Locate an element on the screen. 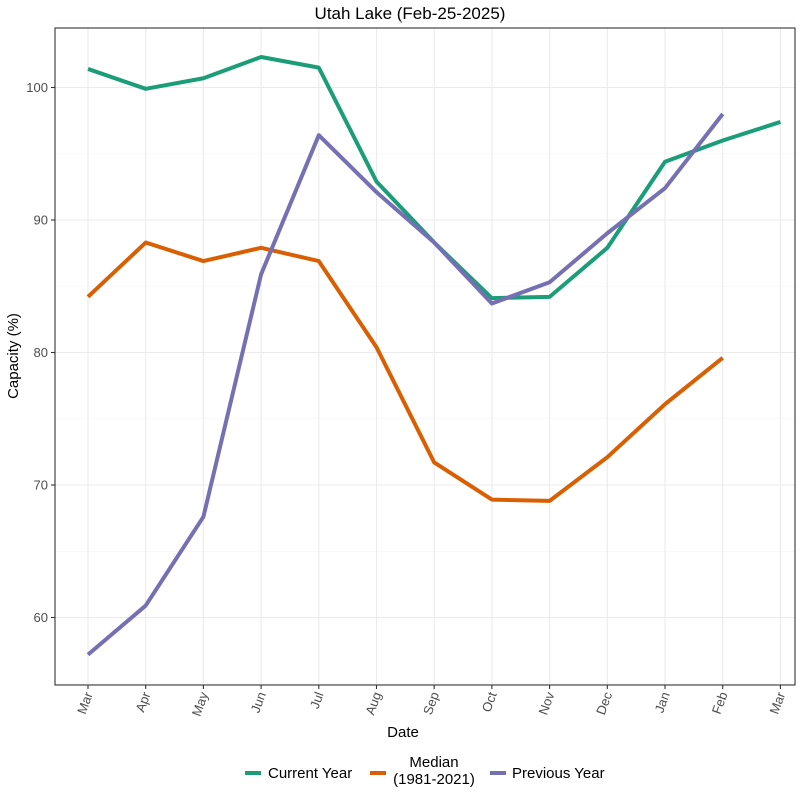 This screenshot has width=800, height=800. y-axis: 60 70 80 90 100 is located at coordinates (40, 352).